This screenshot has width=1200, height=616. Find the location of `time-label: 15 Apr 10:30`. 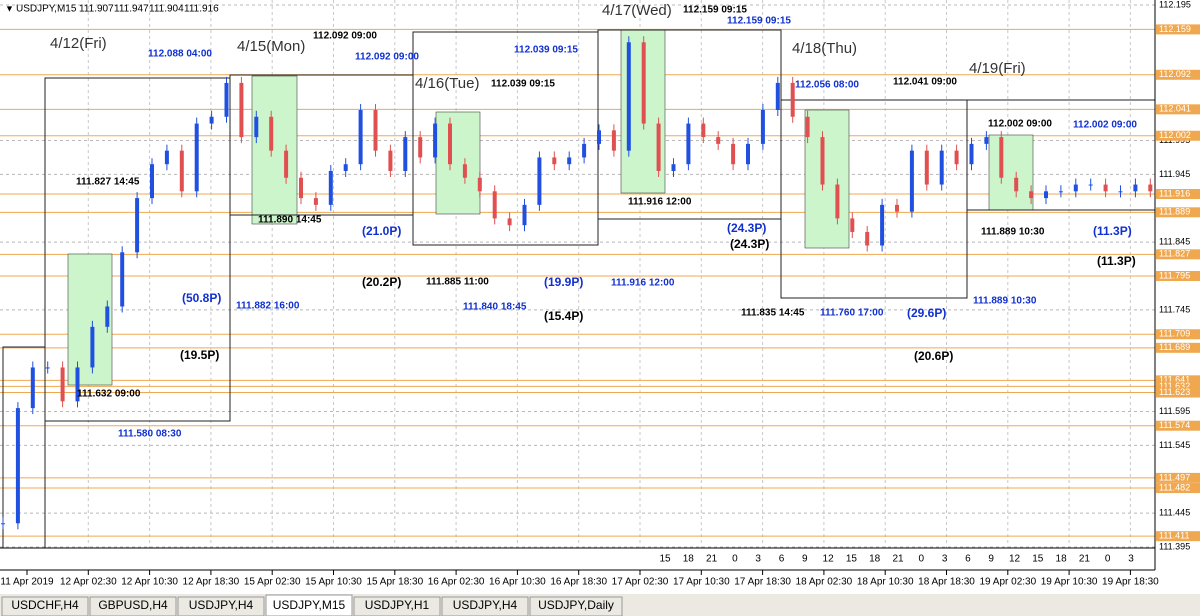

time-label: 15 Apr 10:30 is located at coordinates (333, 582).